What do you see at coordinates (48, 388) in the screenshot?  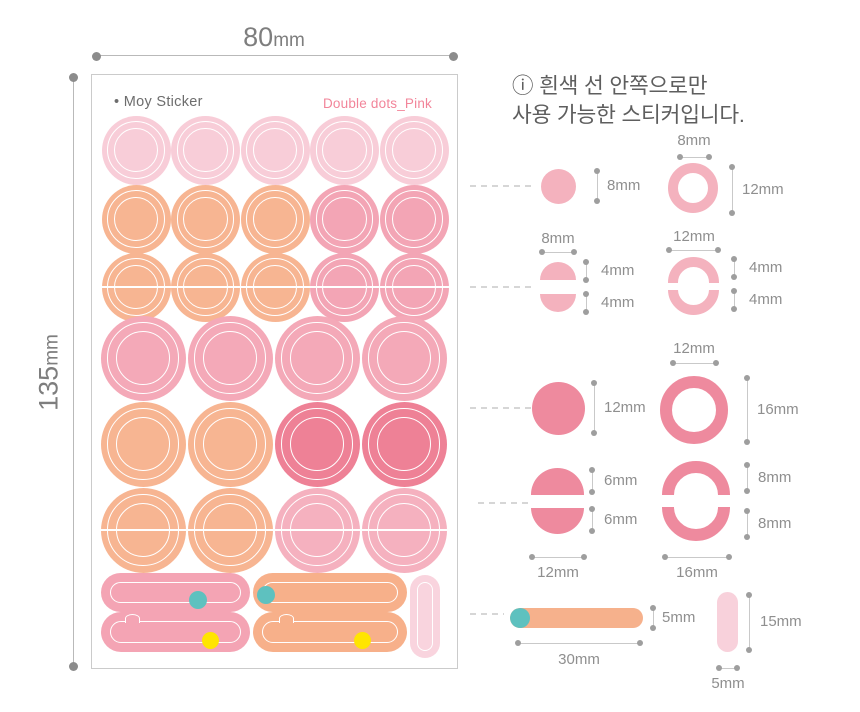 I see `height-value: 135` at bounding box center [48, 388].